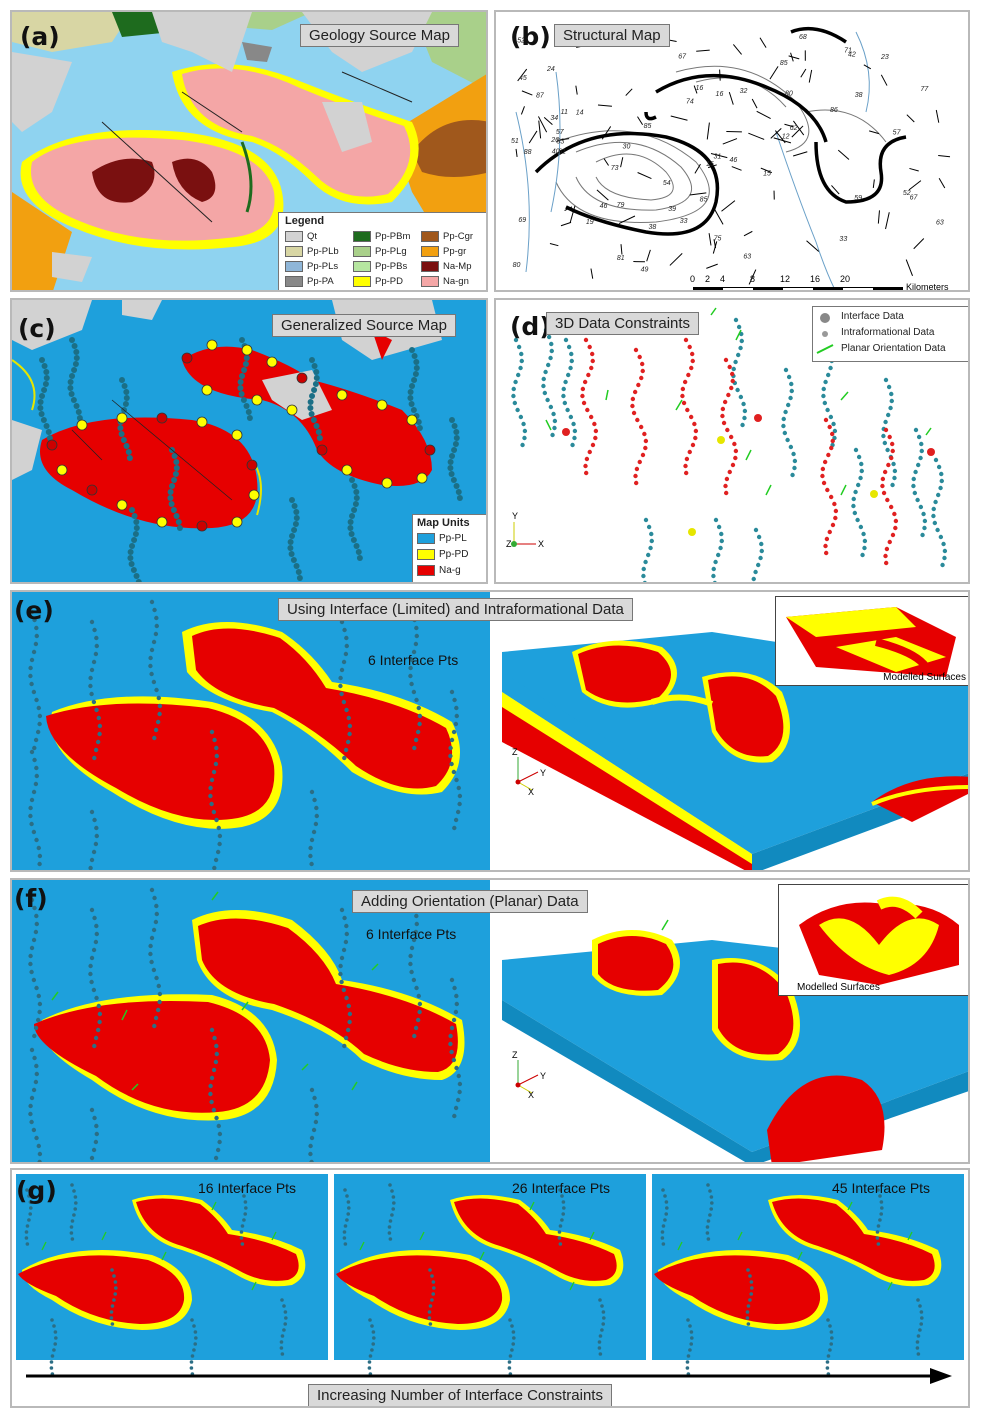 This screenshot has width=981, height=1417. Describe the element at coordinates (411, 934) in the screenshot. I see `panel-f-interface-count: 6 Interface Pts` at that location.